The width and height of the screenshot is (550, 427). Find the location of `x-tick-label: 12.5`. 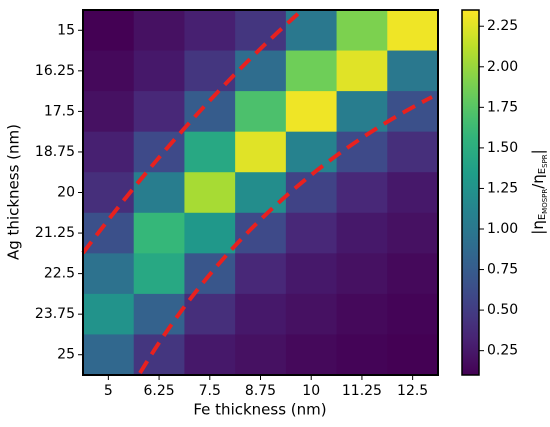

x-tick-label: 12.5 is located at coordinates (412, 391).